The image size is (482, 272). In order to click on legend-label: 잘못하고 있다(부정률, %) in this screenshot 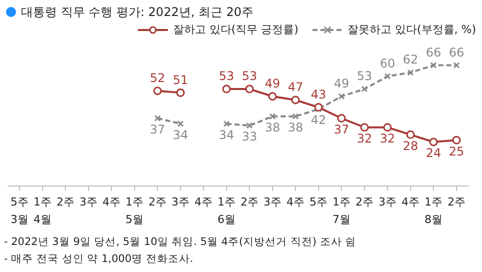, I will do `click(411, 29)`.